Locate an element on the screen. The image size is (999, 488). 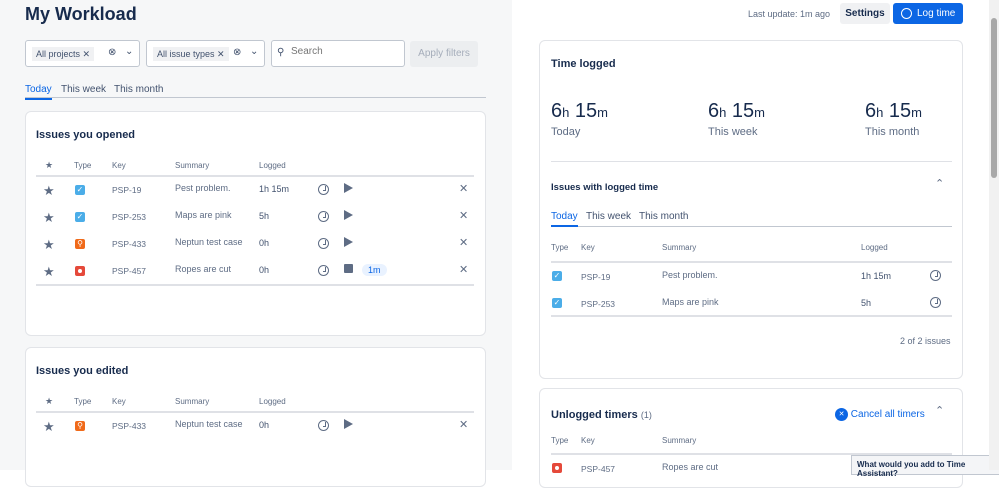
issue-summary: Ropes are cut is located at coordinates (690, 467).